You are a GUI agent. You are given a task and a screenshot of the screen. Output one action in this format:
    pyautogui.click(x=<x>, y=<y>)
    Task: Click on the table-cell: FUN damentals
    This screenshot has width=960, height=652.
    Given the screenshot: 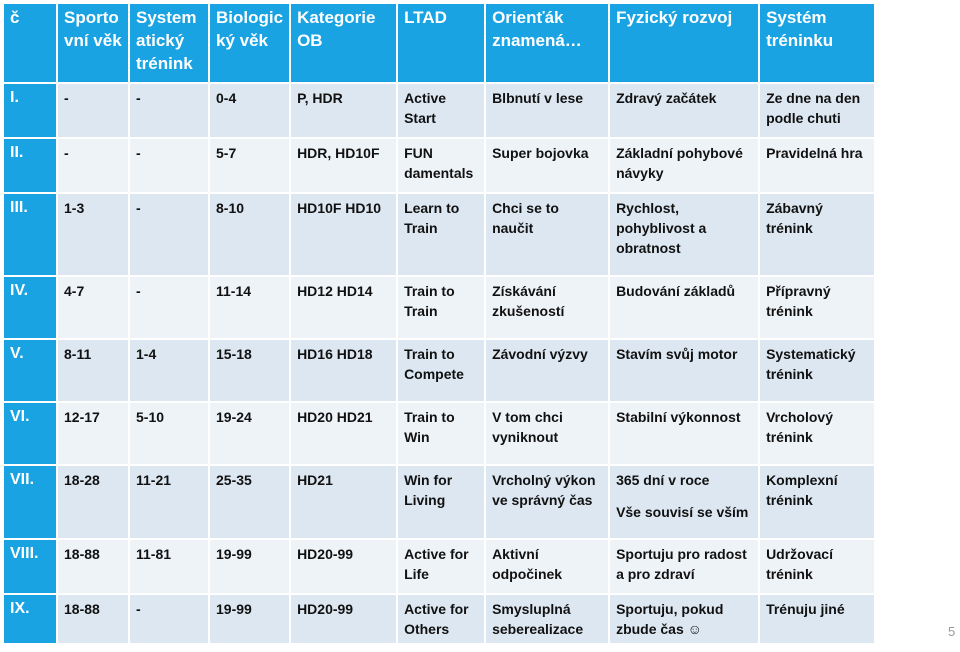 What is the action you would take?
    pyautogui.click(x=441, y=165)
    